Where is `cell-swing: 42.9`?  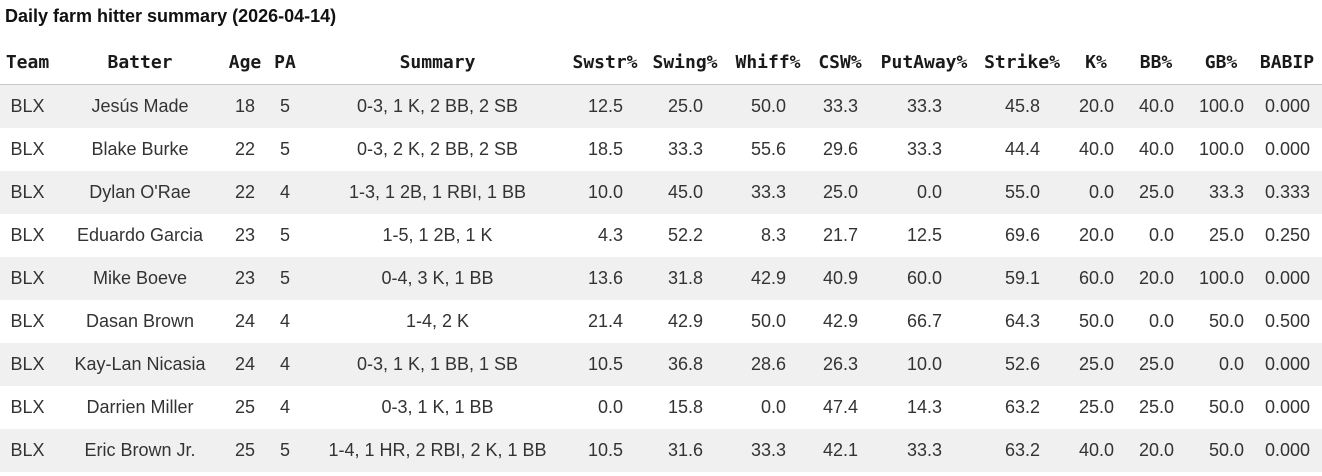 cell-swing: 42.9 is located at coordinates (685, 321).